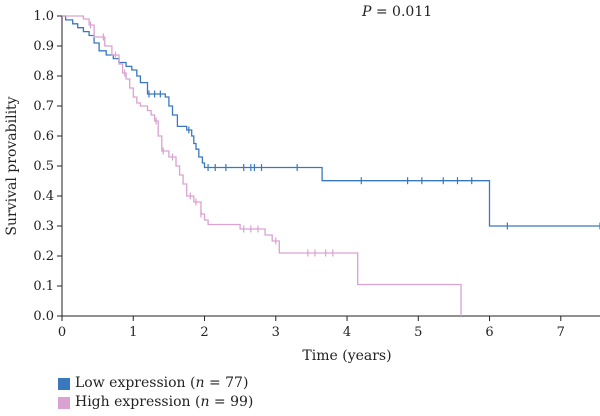  What do you see at coordinates (43, 76) in the screenshot?
I see `y-tick-label: 0.8` at bounding box center [43, 76].